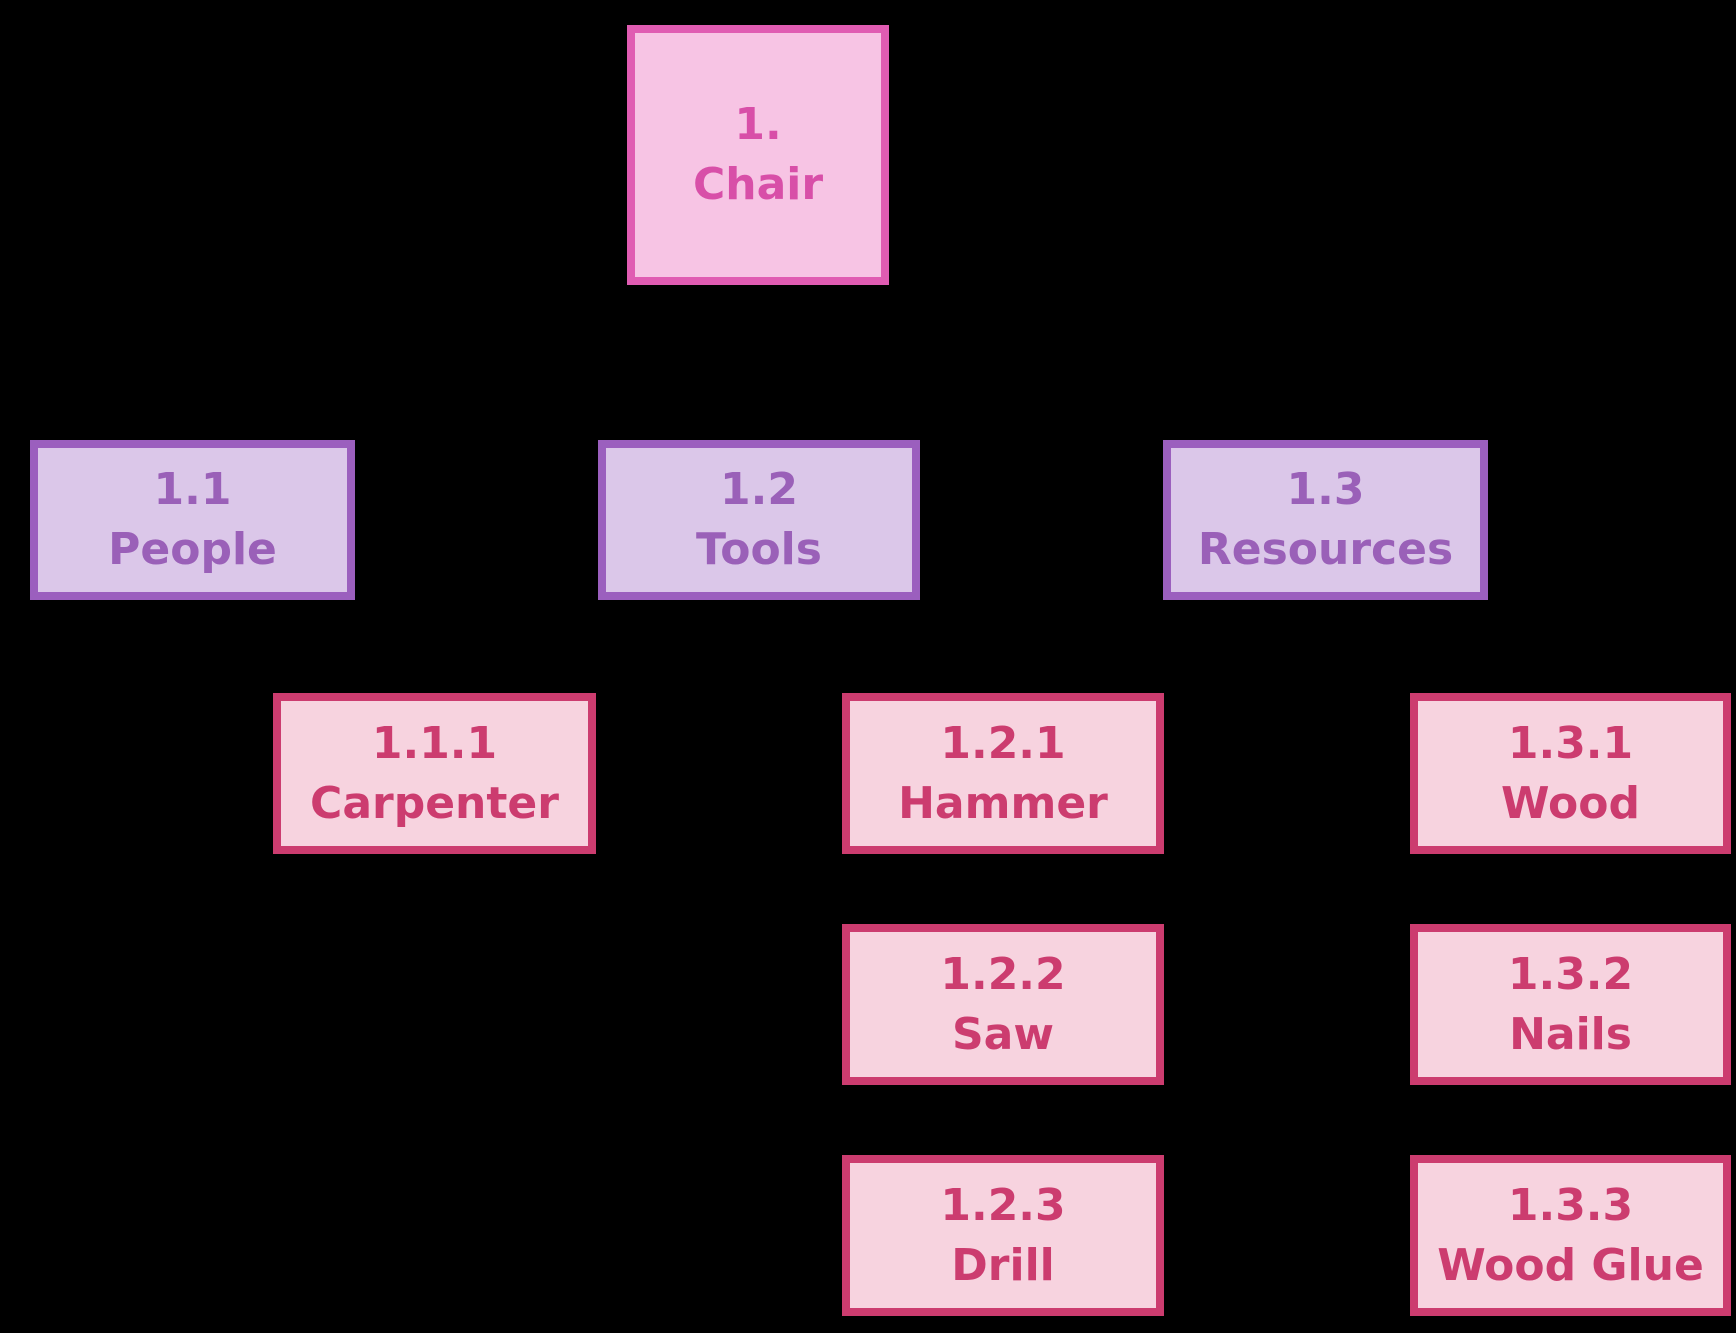  What do you see at coordinates (1570, 974) in the screenshot?
I see `node-nails-number: 1.3.2` at bounding box center [1570, 974].